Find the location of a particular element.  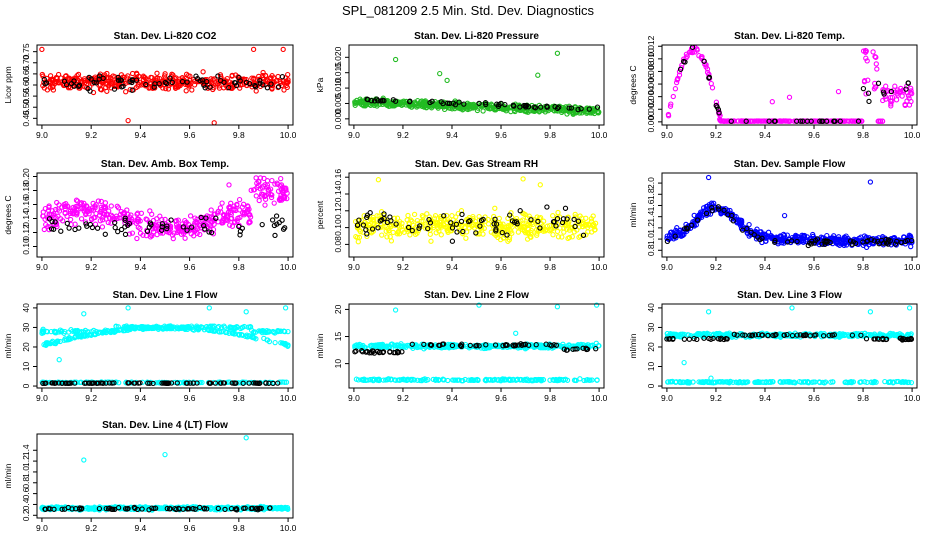

y-tick-label: 0.08 is located at coordinates (338, 244).